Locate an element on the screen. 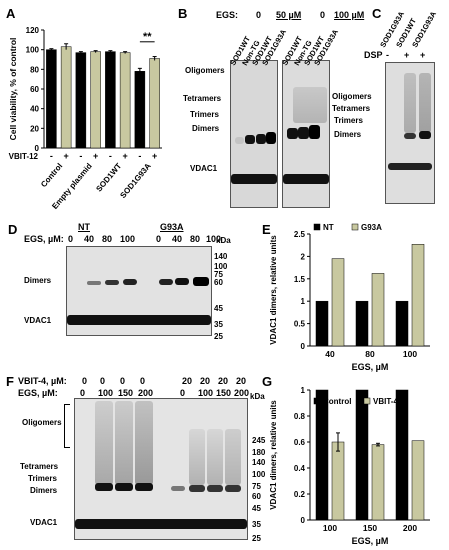  blot-f-marker: 75 is located at coordinates (256, 486).